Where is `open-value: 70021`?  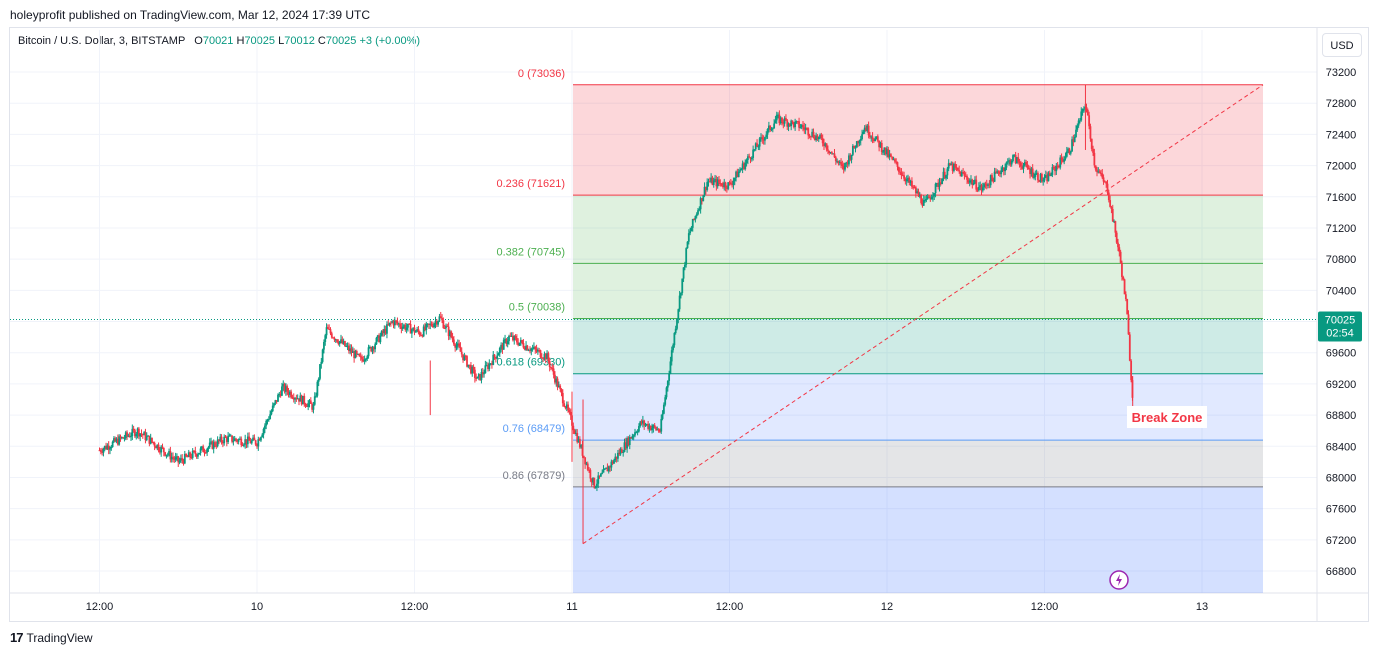 open-value: 70021 is located at coordinates (218, 41).